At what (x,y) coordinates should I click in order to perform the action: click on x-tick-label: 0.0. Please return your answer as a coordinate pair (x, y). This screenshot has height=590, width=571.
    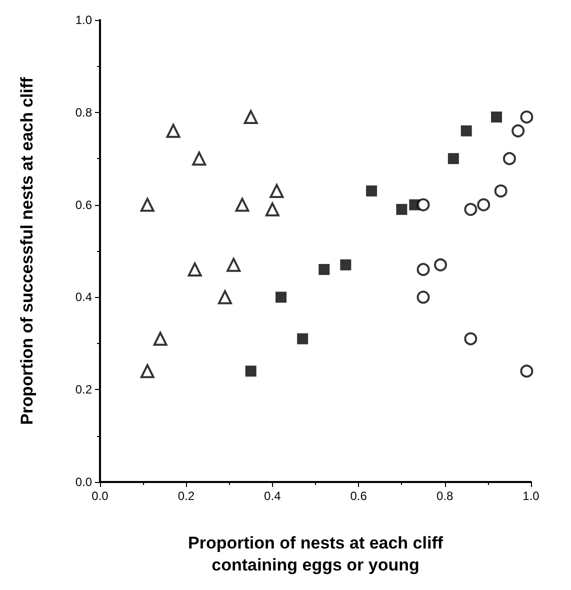
    Looking at the image, I should click on (100, 496).